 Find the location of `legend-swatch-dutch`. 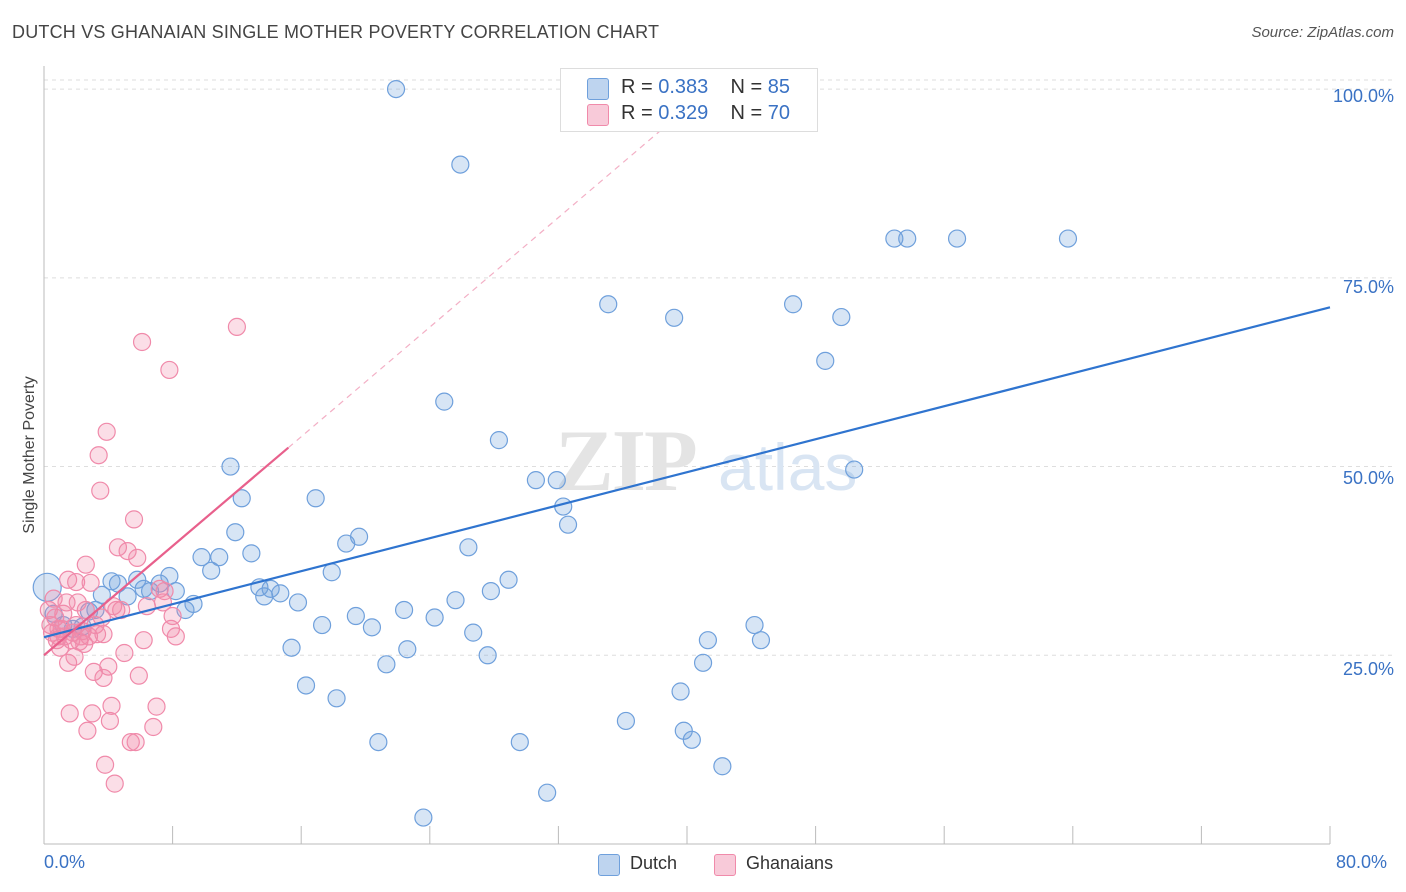

legend-swatch-dutch is located at coordinates (598, 89).